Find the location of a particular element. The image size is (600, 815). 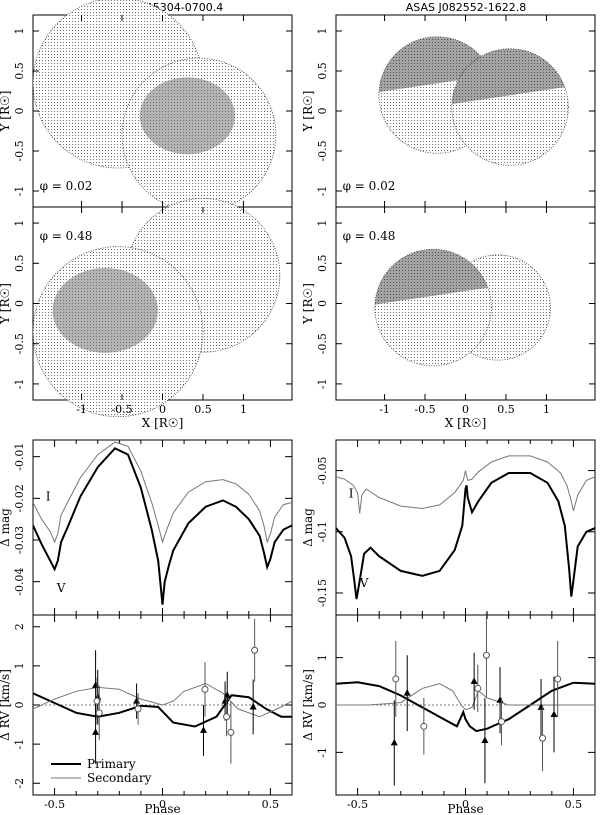

title-right: ASAS J082552-1622.8 is located at coordinates (466, 7).